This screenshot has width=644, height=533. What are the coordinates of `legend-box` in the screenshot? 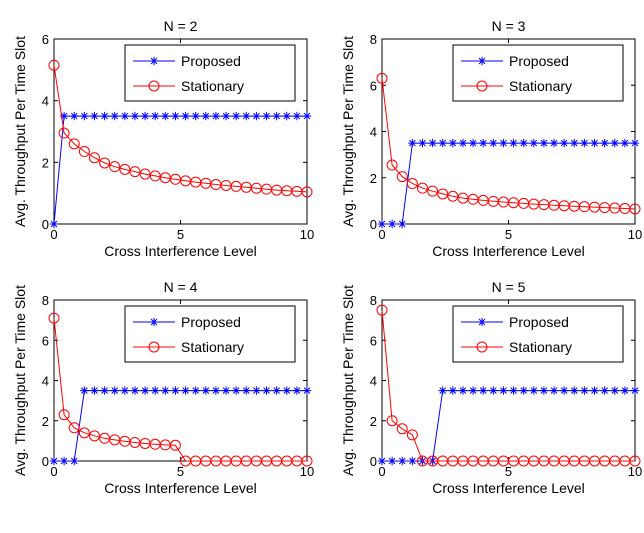 It's located at (538, 334).